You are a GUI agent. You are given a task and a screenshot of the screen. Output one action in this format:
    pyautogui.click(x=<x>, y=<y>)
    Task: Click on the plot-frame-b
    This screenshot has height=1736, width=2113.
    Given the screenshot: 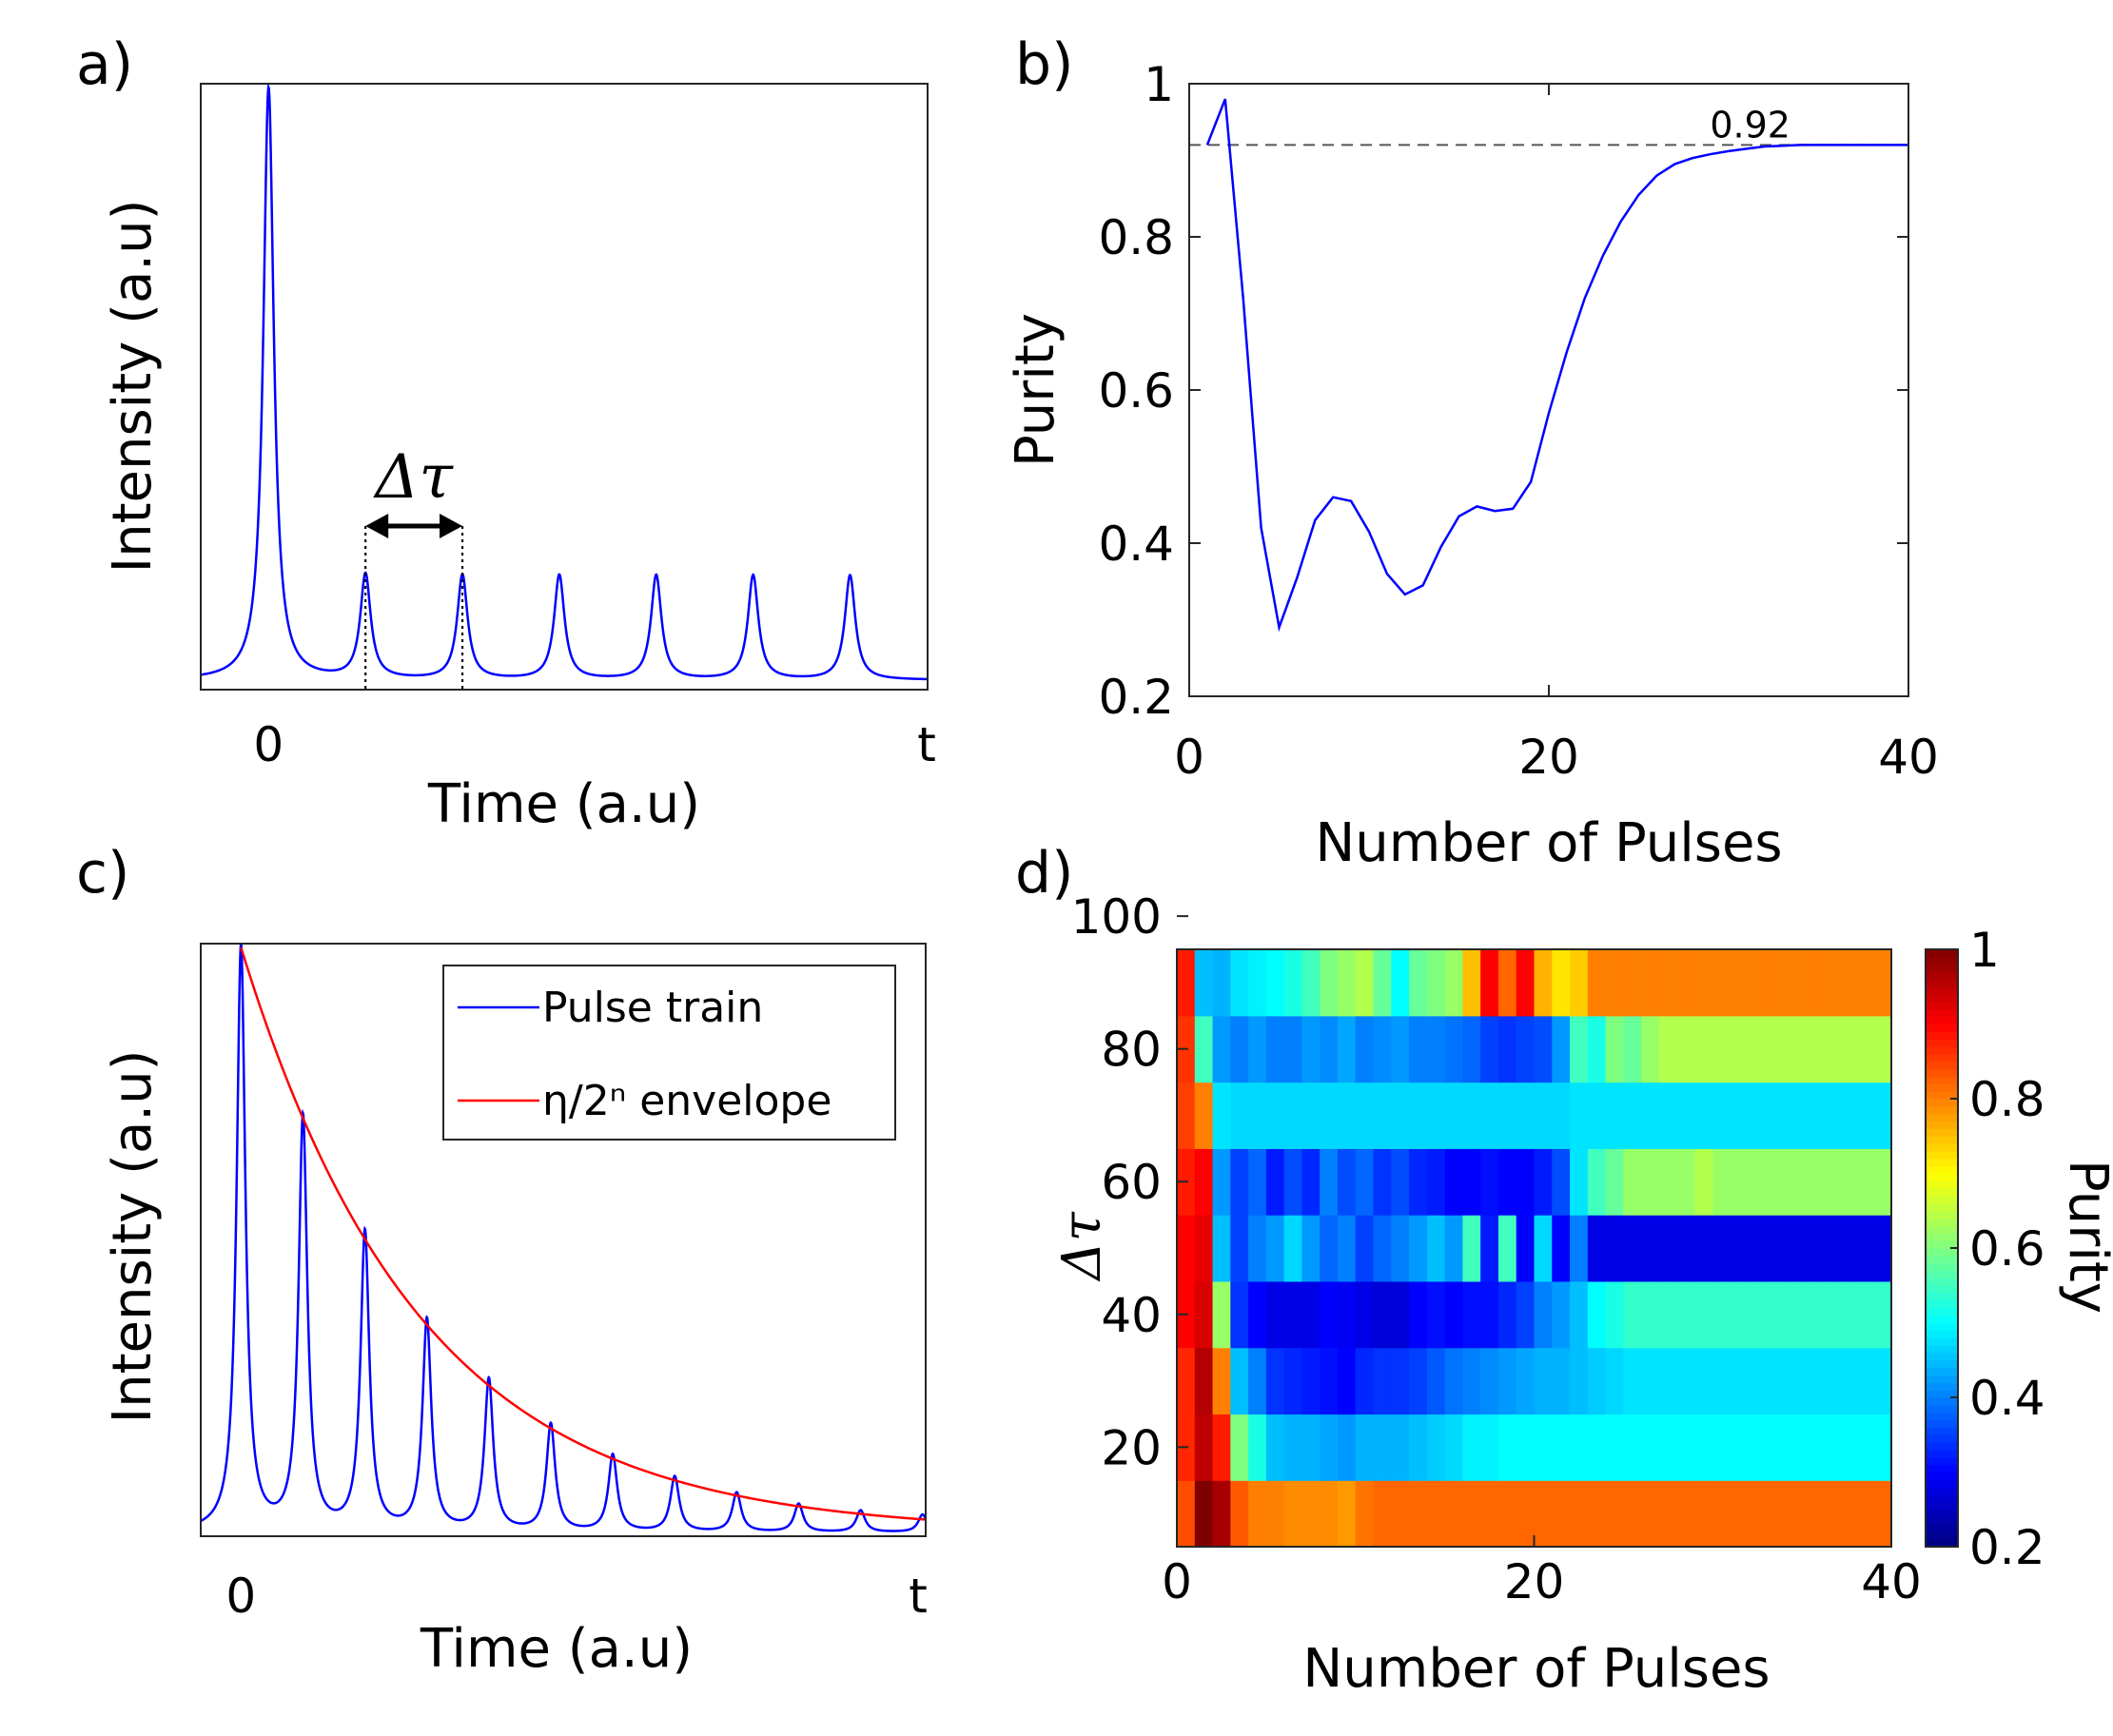 What is the action you would take?
    pyautogui.click(x=1548, y=390)
    